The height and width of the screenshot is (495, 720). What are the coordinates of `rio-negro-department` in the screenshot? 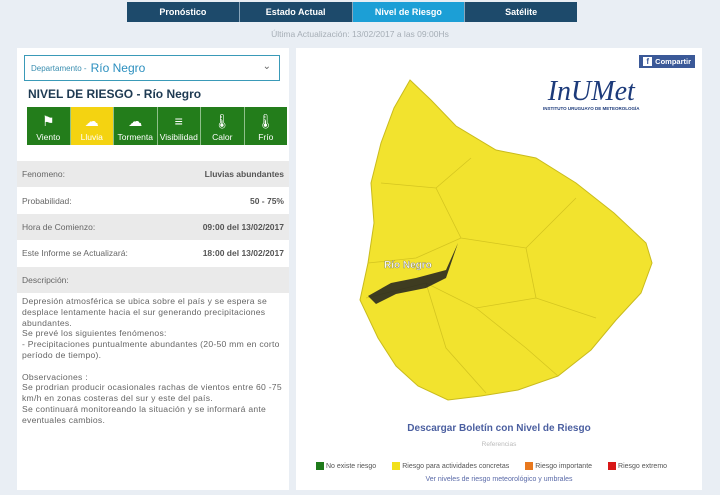 It's located at (413, 273).